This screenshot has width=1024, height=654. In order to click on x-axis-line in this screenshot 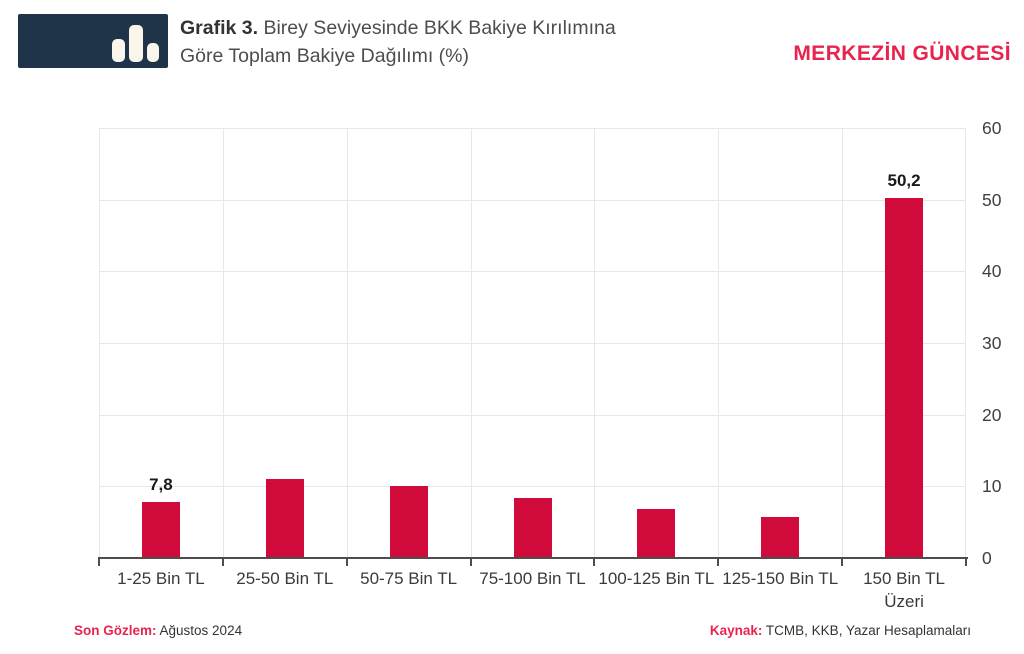, I will do `click(533, 558)`.